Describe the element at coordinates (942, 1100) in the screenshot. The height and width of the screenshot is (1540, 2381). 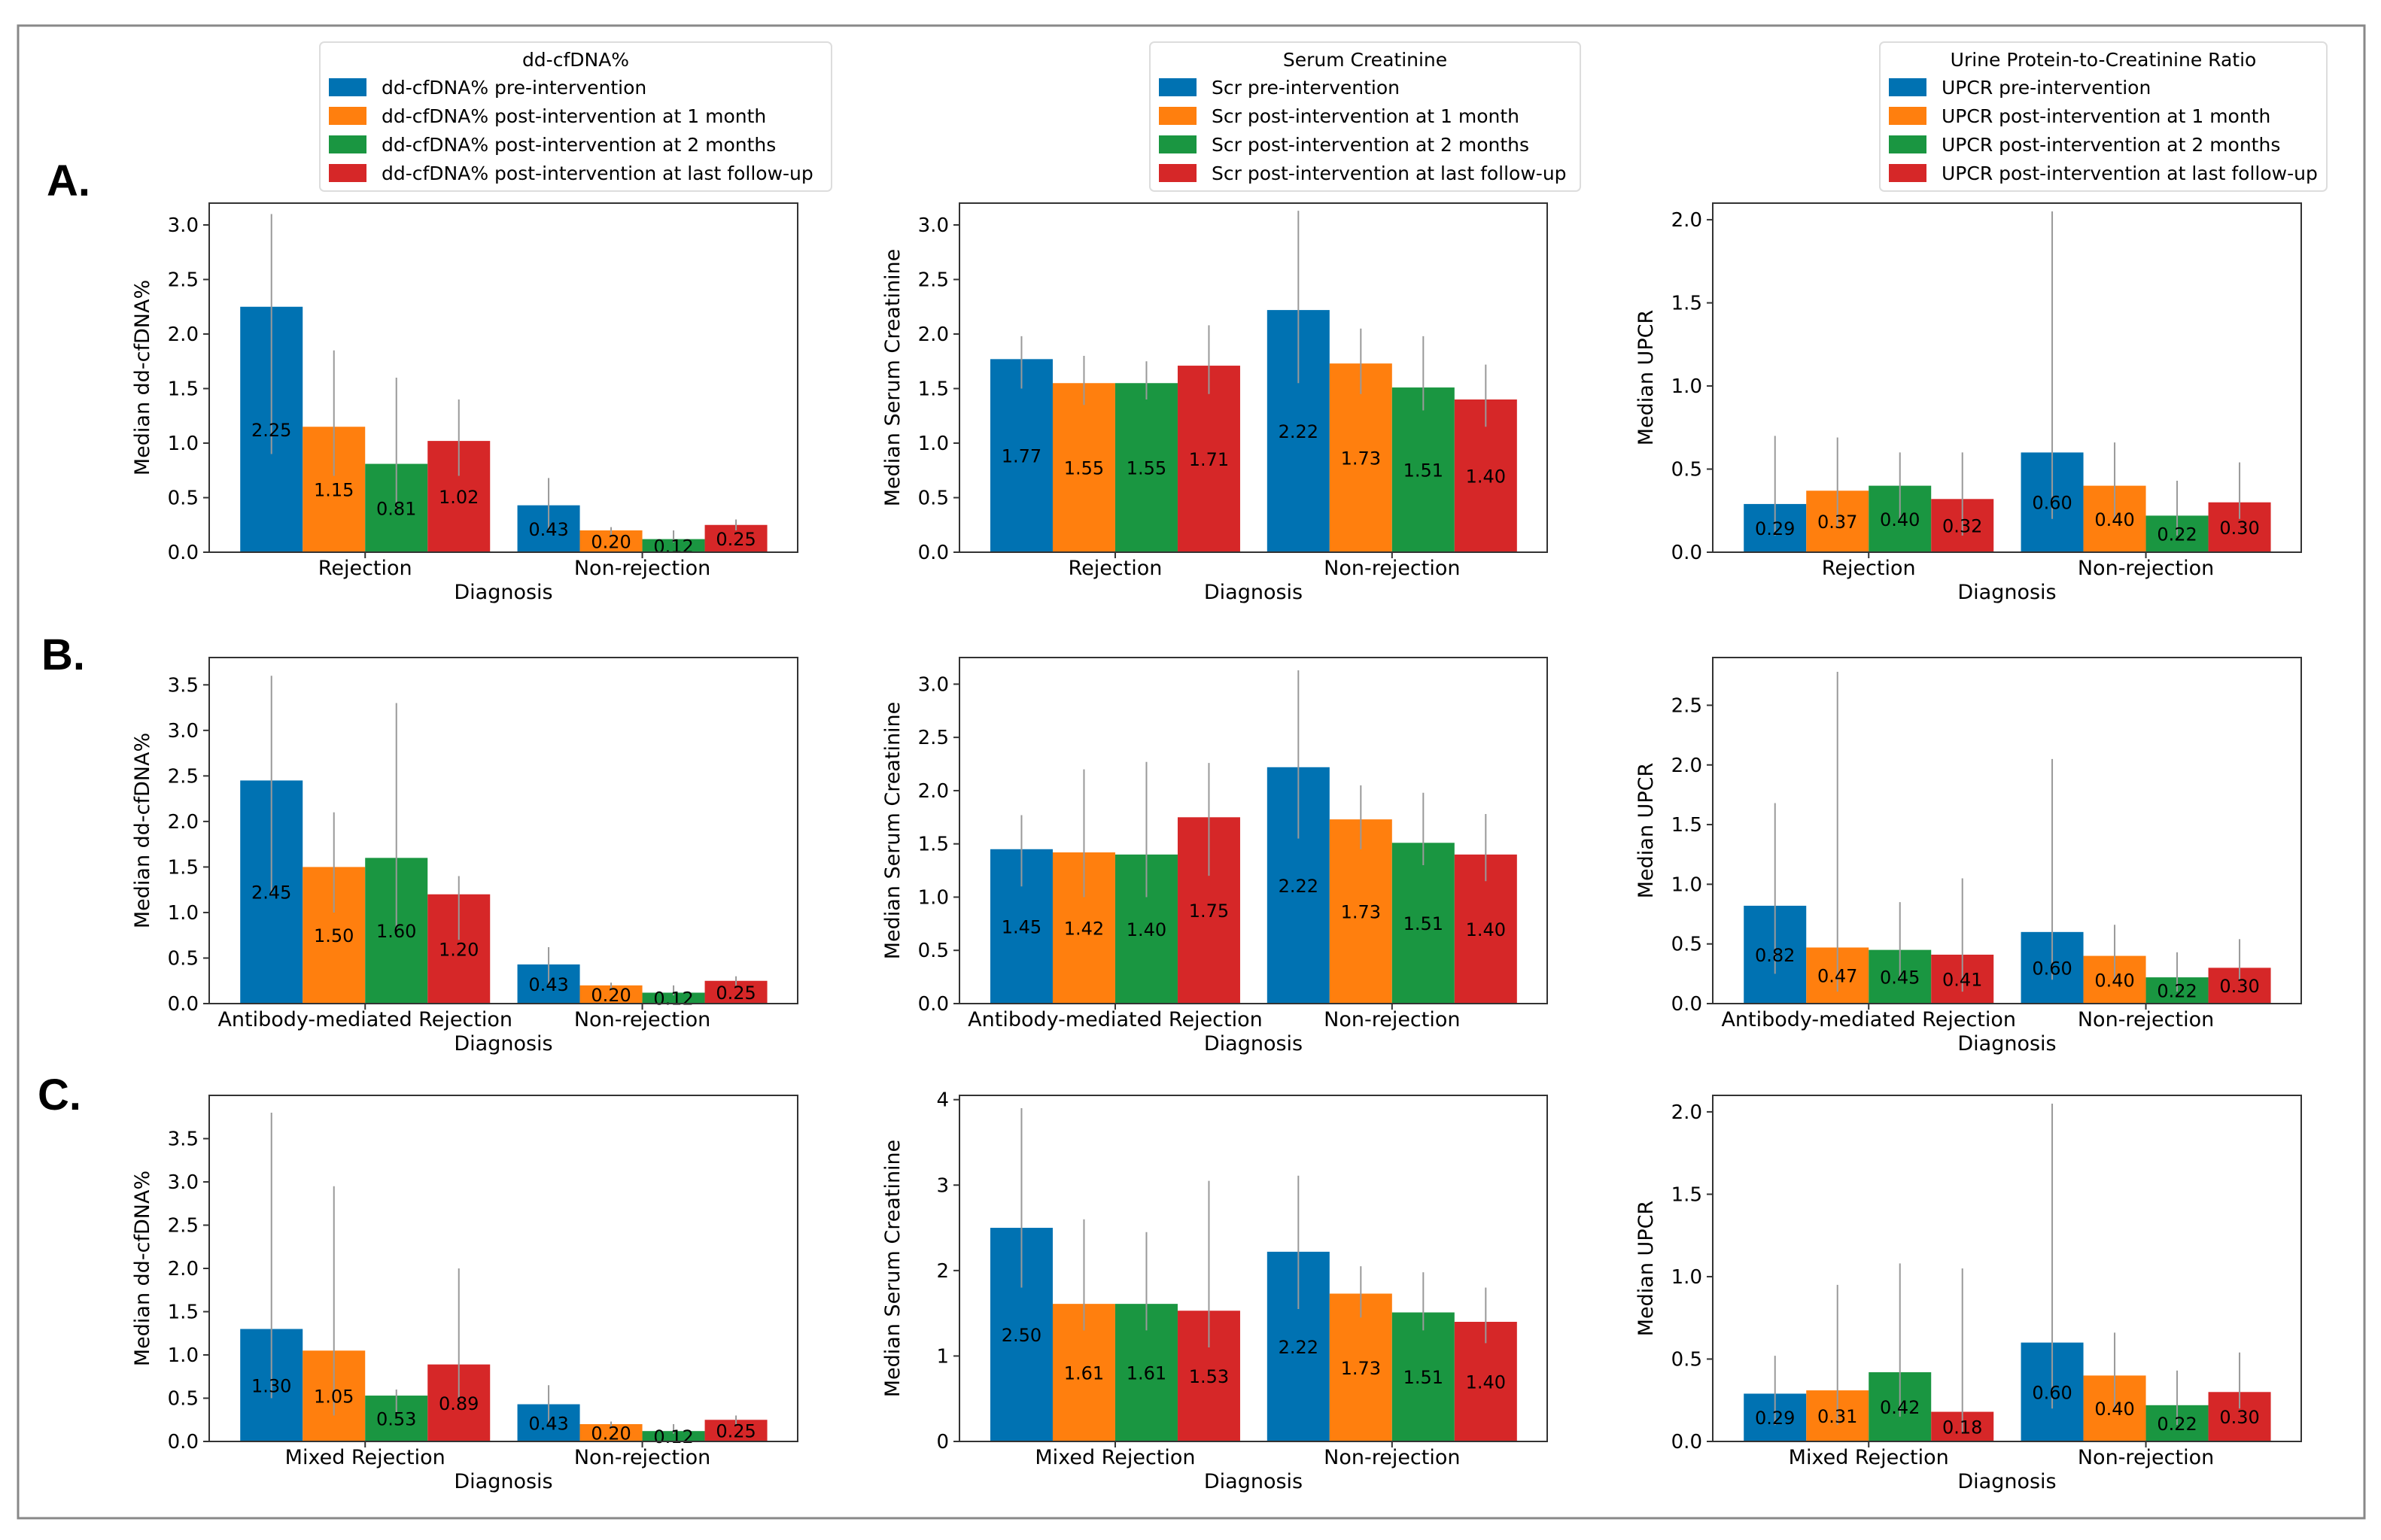
I see `y-tick-label: 4` at that location.